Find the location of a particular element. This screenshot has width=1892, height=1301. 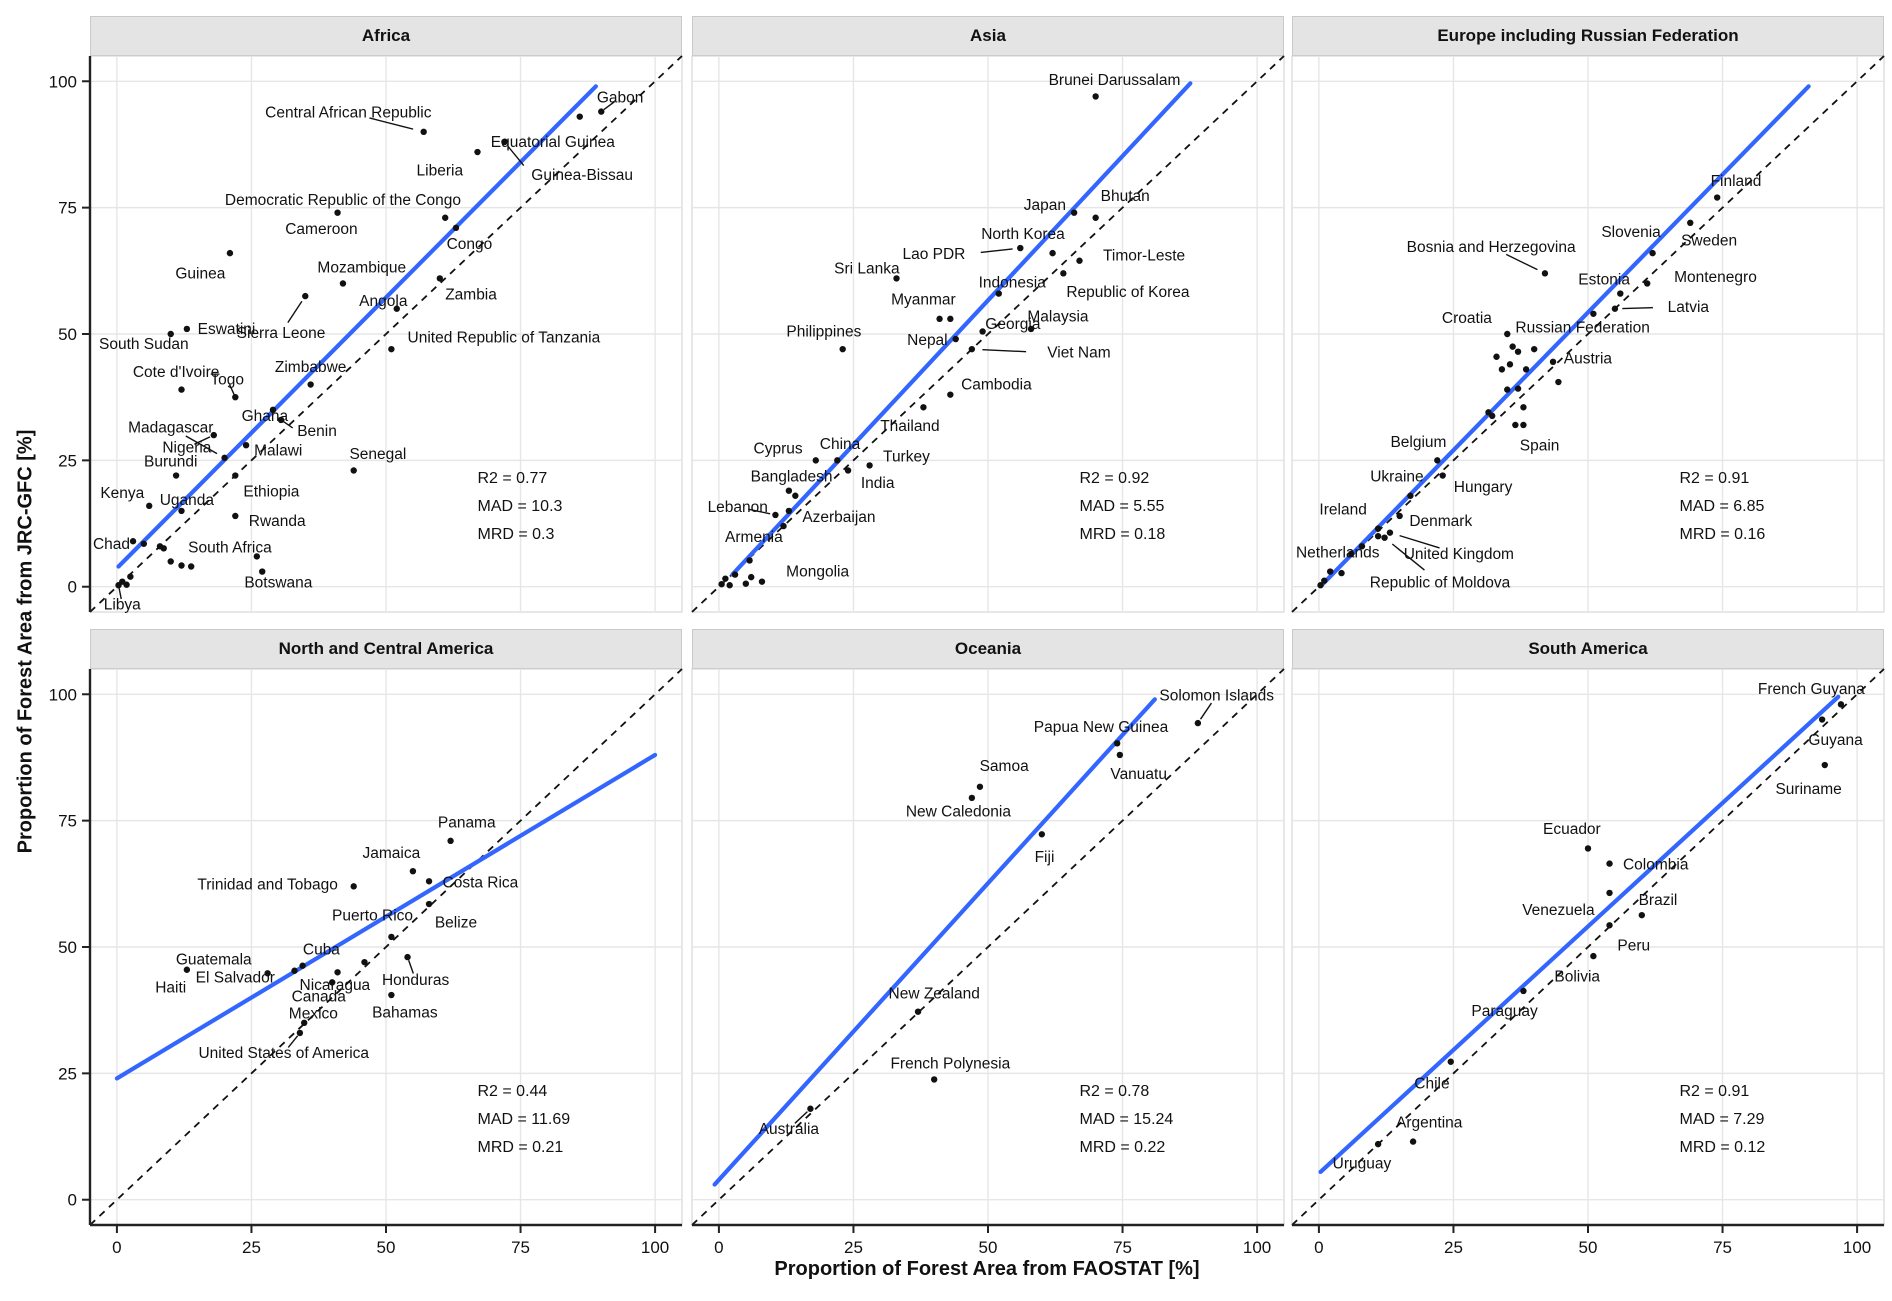

data-point-finland is located at coordinates (1717, 197).